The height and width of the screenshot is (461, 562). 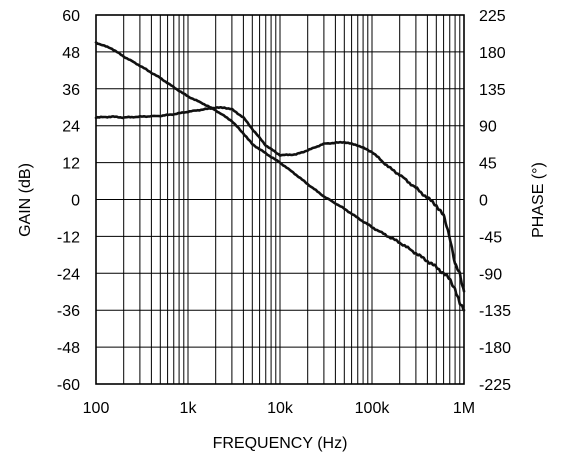 I want to click on left-tick-label: 48, so click(x=71, y=53).